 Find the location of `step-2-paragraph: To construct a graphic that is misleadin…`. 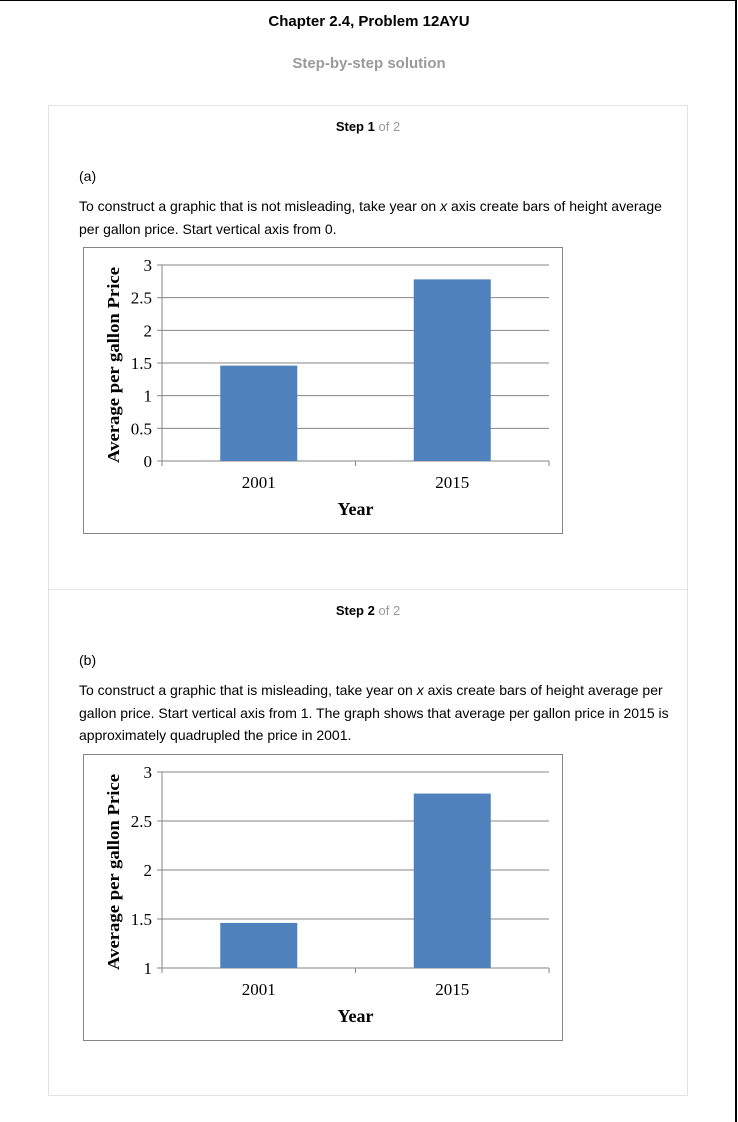

step-2-paragraph: To construct a graphic that is misleadin… is located at coordinates (374, 713).